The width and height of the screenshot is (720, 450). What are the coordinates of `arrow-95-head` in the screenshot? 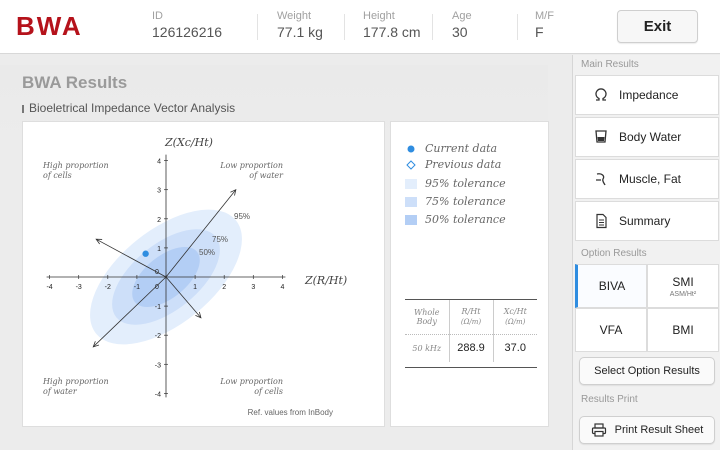 It's located at (233, 192).